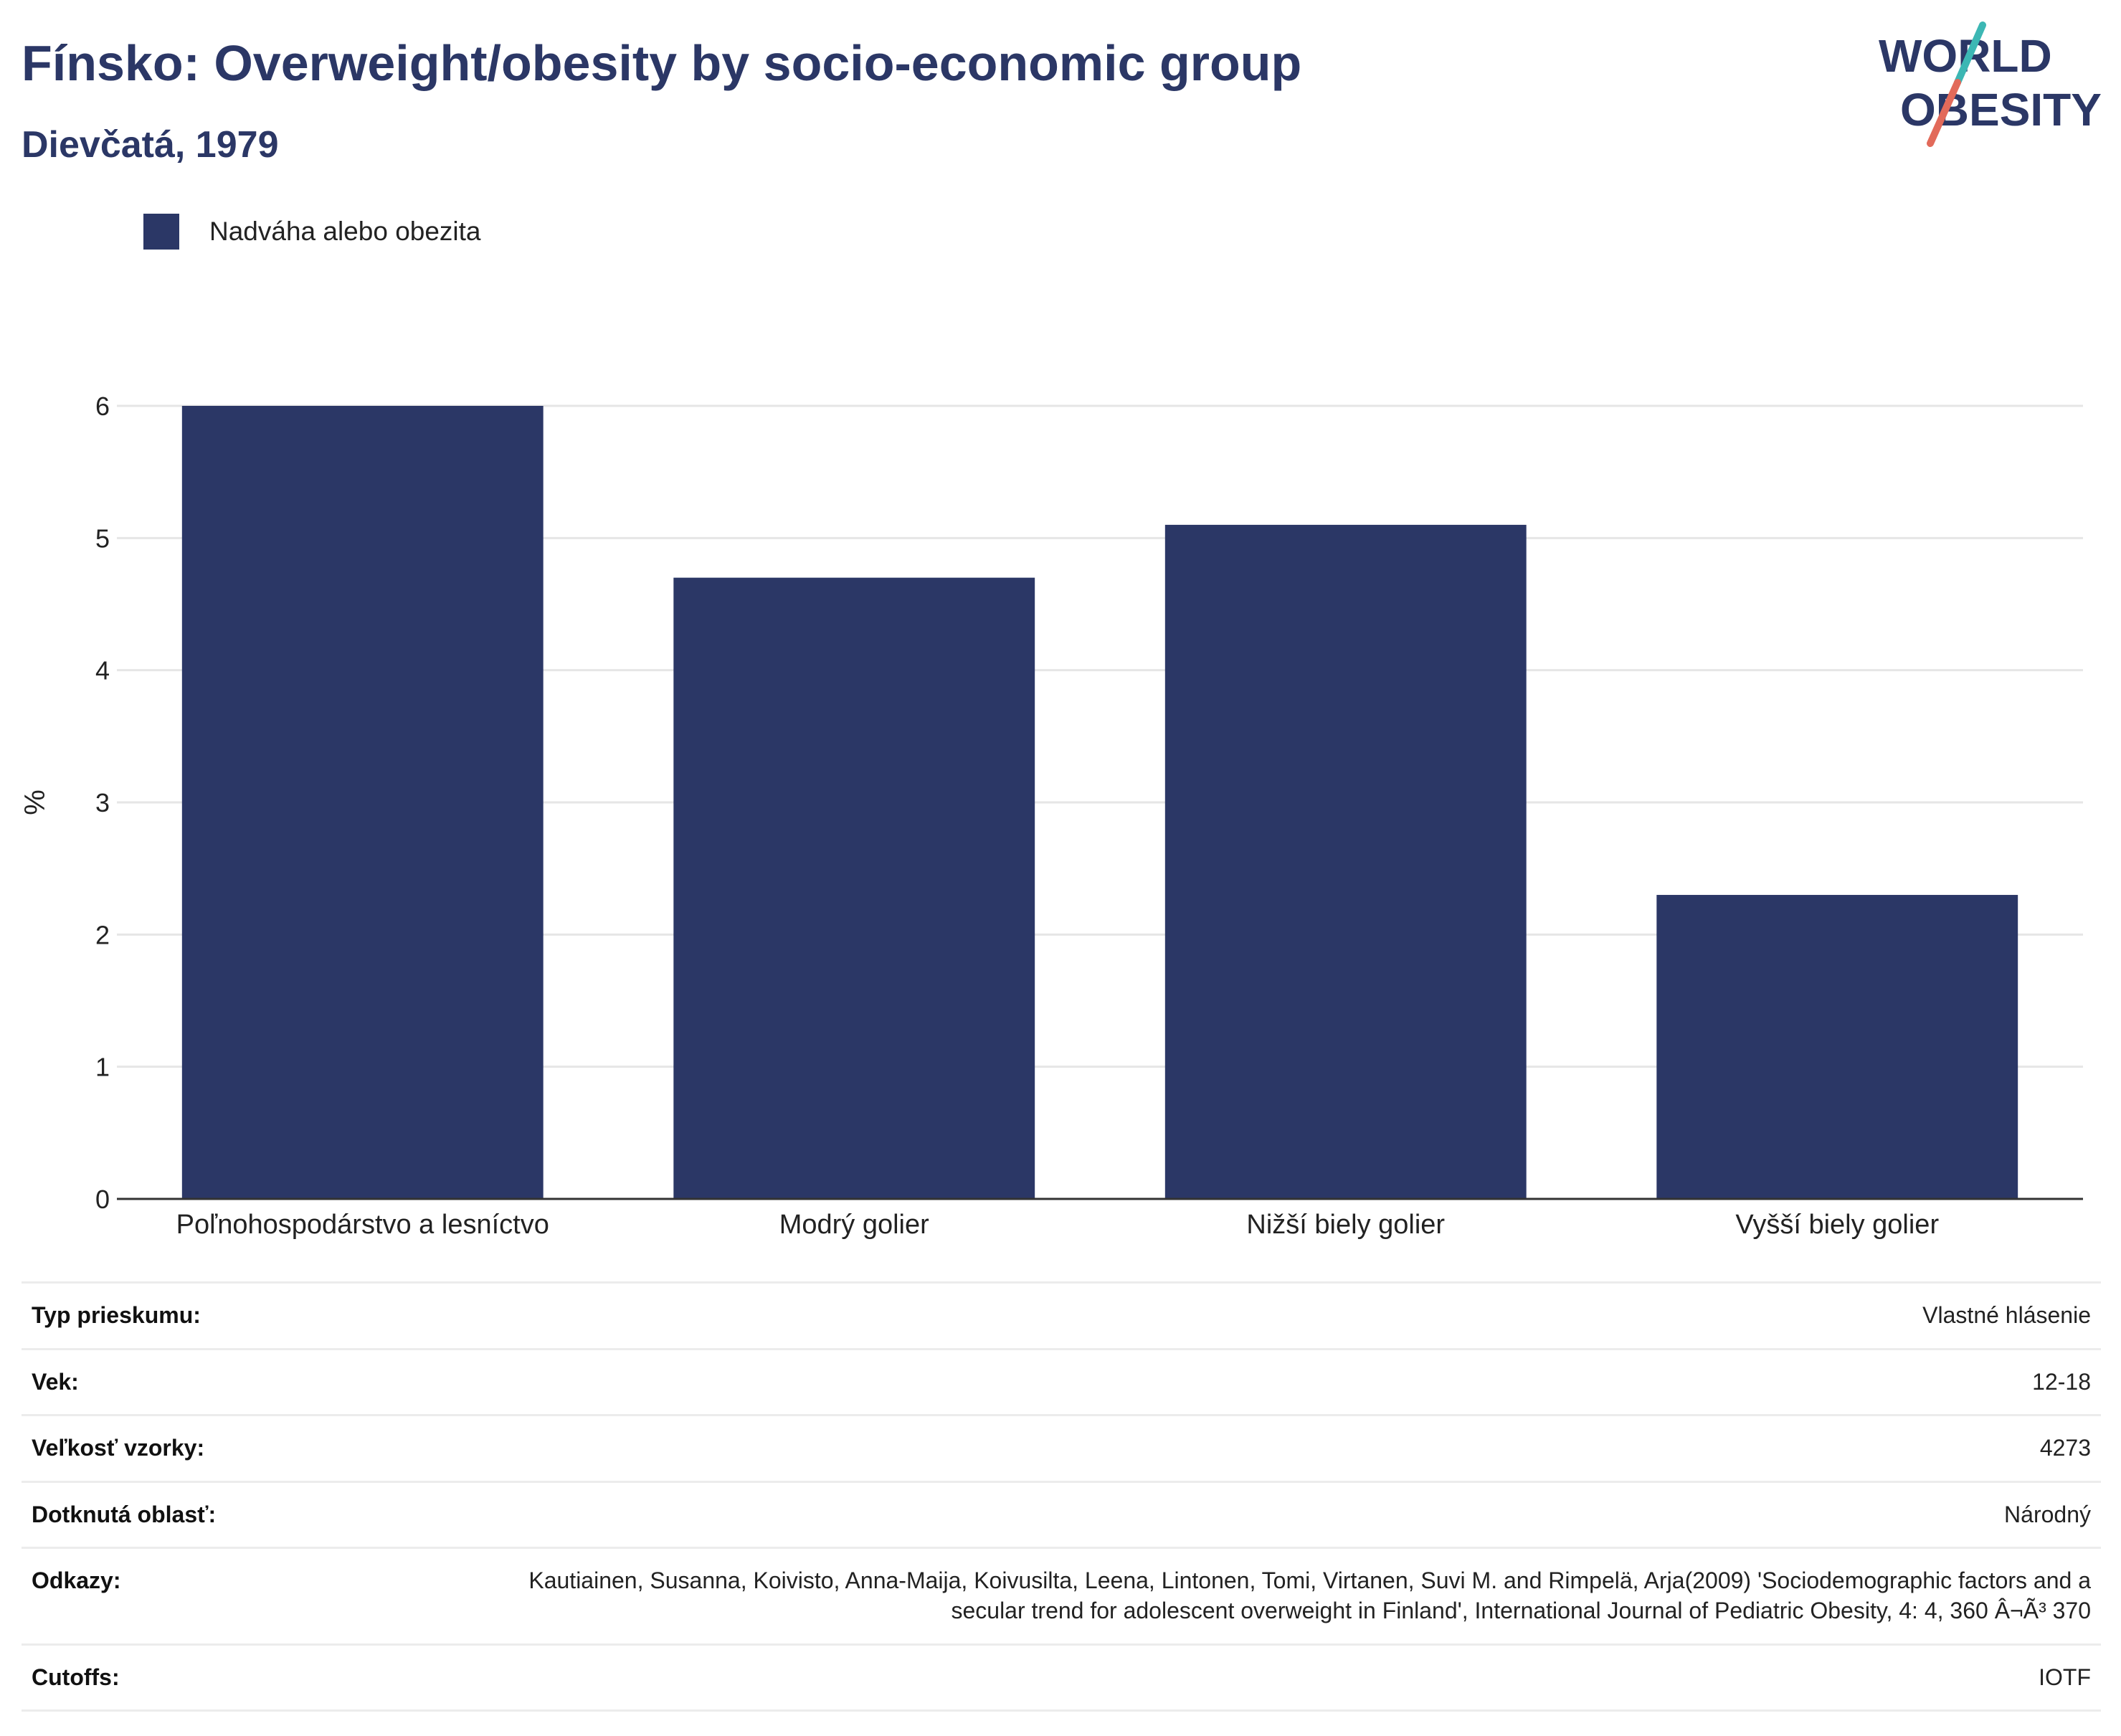 Image resolution: width=2121 pixels, height=1736 pixels. I want to click on info-row: Dotknutá oblasť: Národný, so click(1061, 1514).